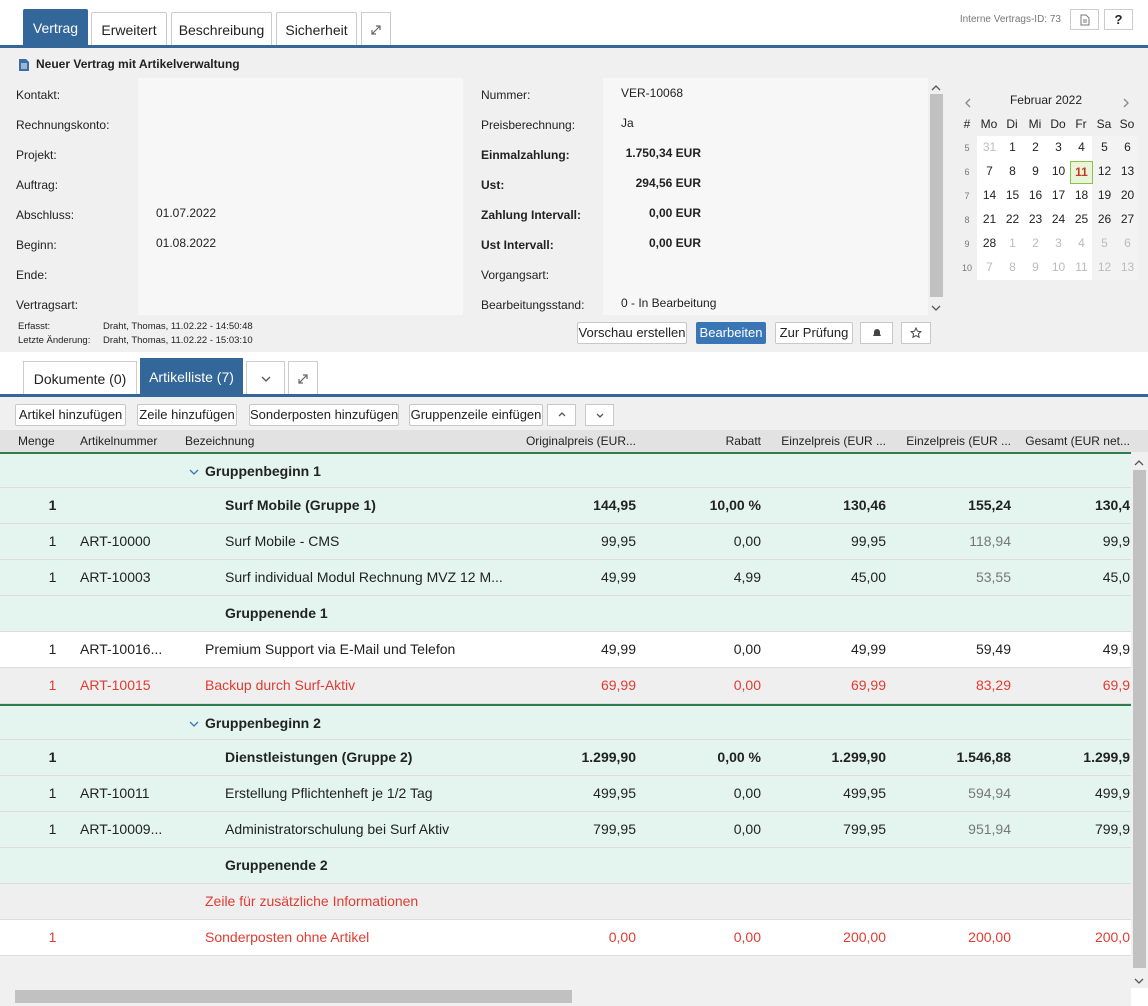 This screenshot has height=1006, width=1148. What do you see at coordinates (1104, 195) in the screenshot?
I see `calendar-day: 19` at bounding box center [1104, 195].